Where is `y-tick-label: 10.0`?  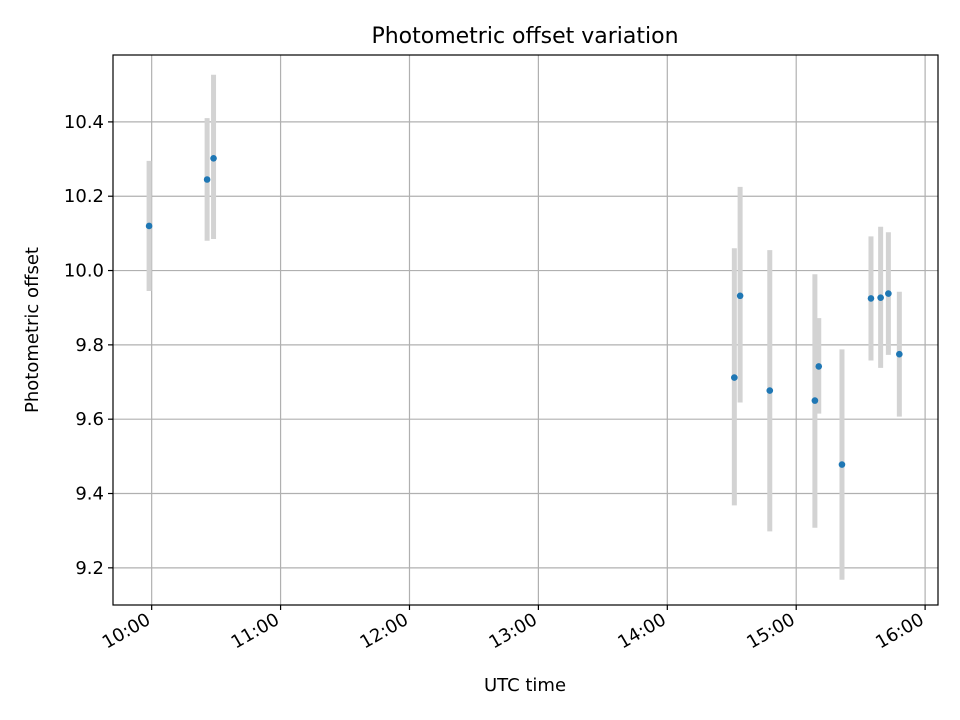 y-tick-label: 10.0 is located at coordinates (84, 271).